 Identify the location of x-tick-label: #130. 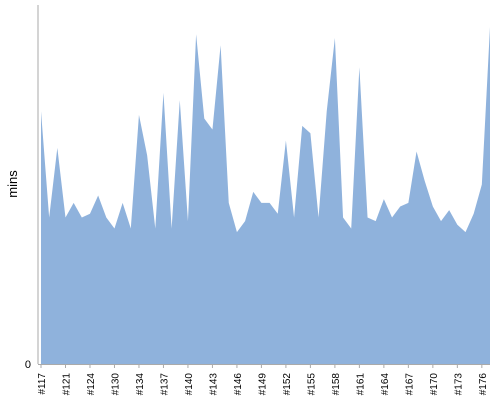
(115, 384).